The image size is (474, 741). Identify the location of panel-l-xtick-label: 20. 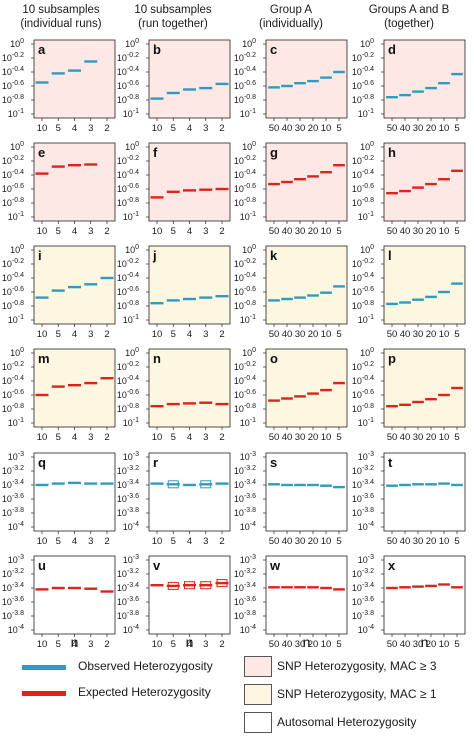
(431, 334).